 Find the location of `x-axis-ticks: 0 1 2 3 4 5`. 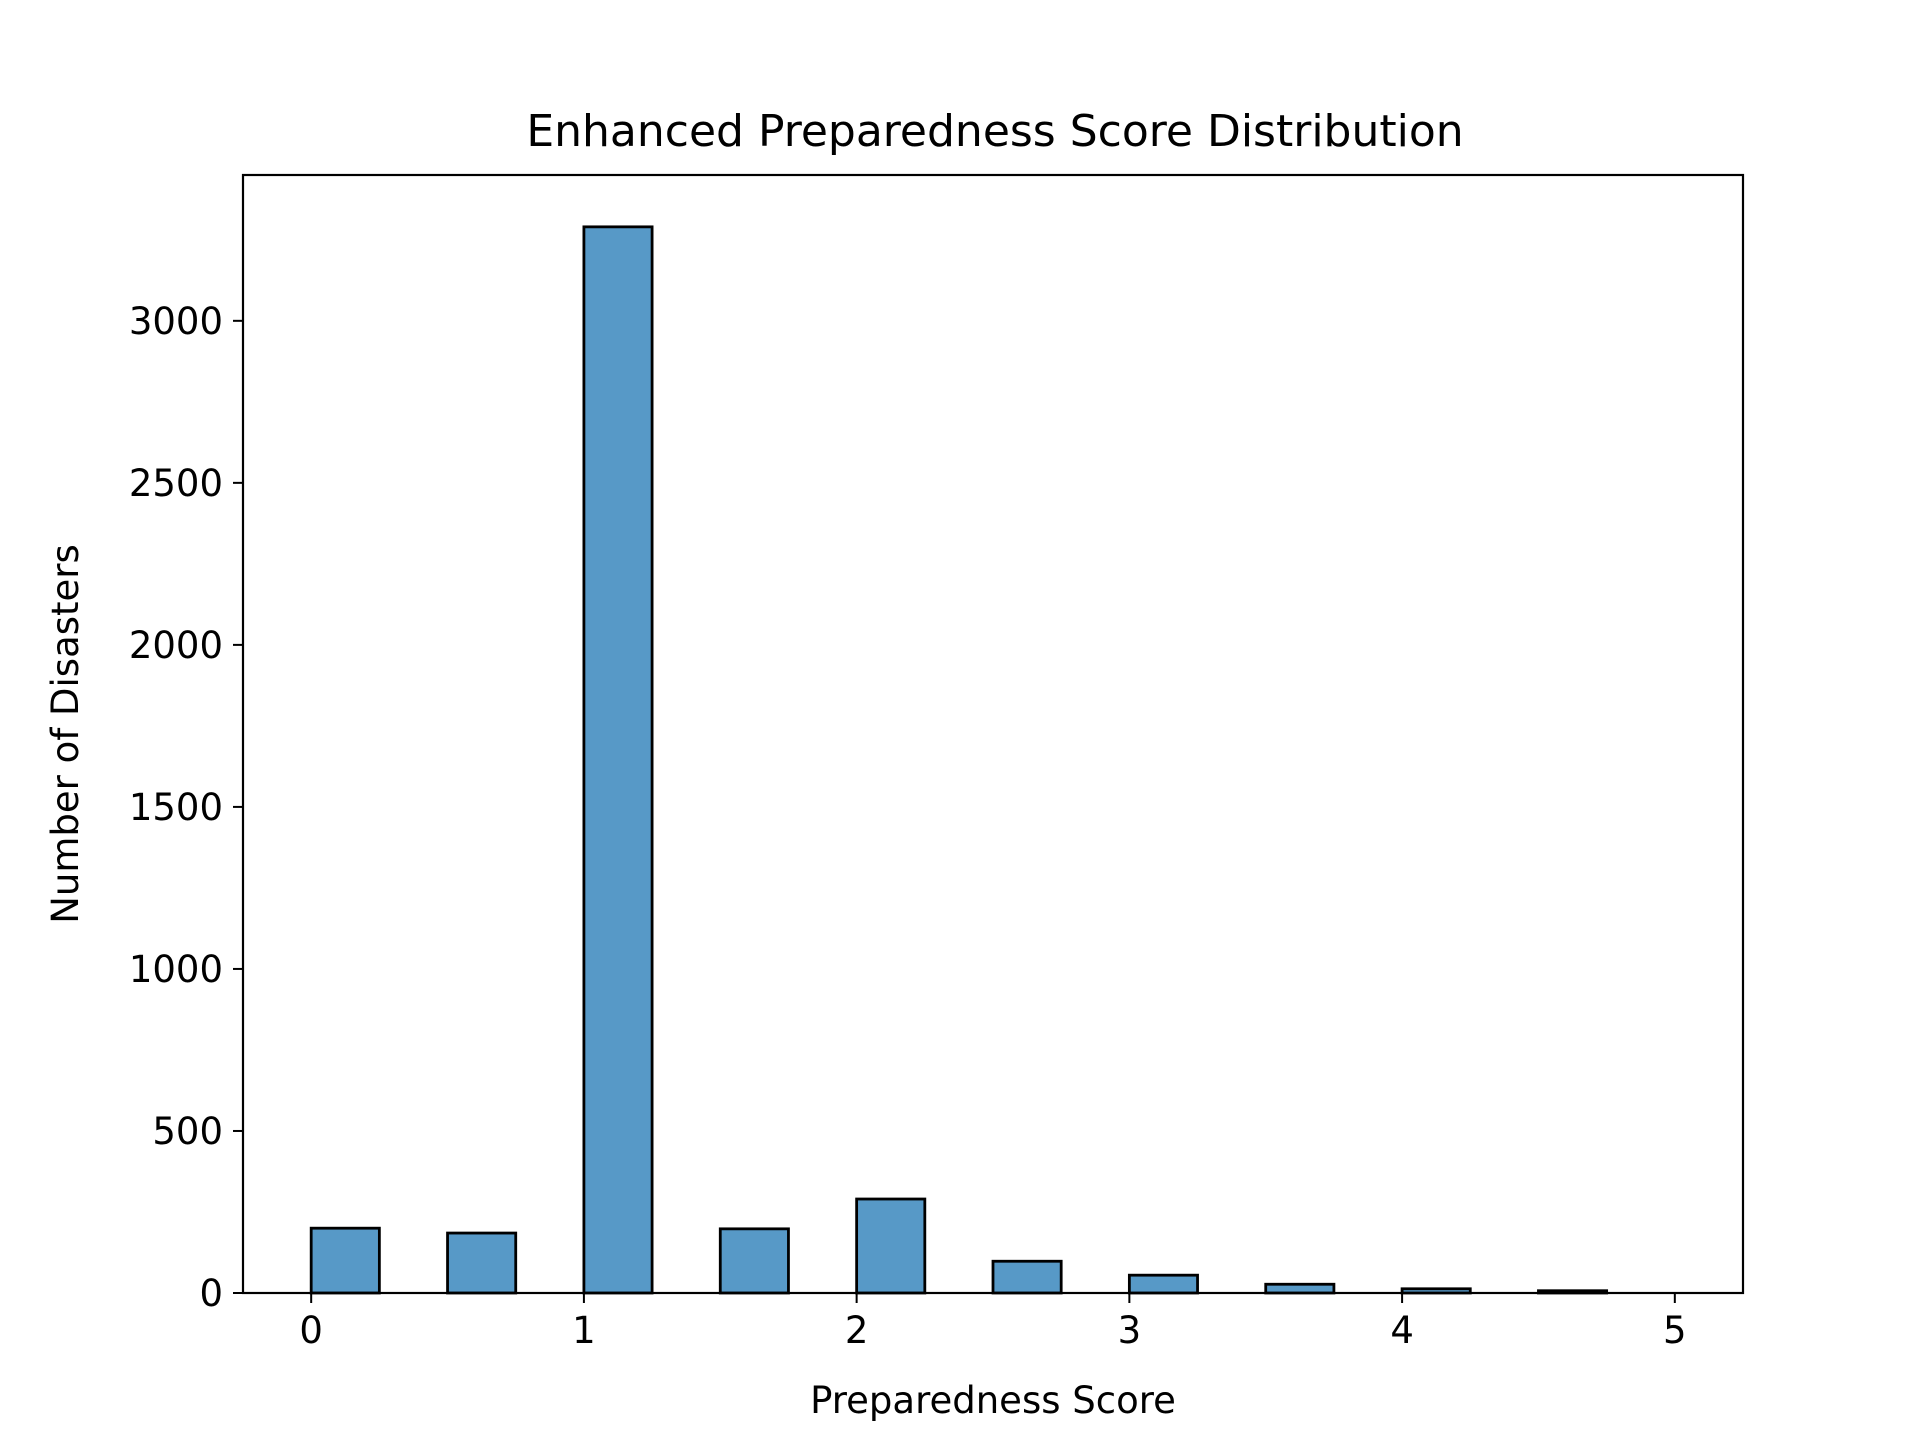

x-axis-ticks: 0 1 2 3 4 5 is located at coordinates (993, 1322).